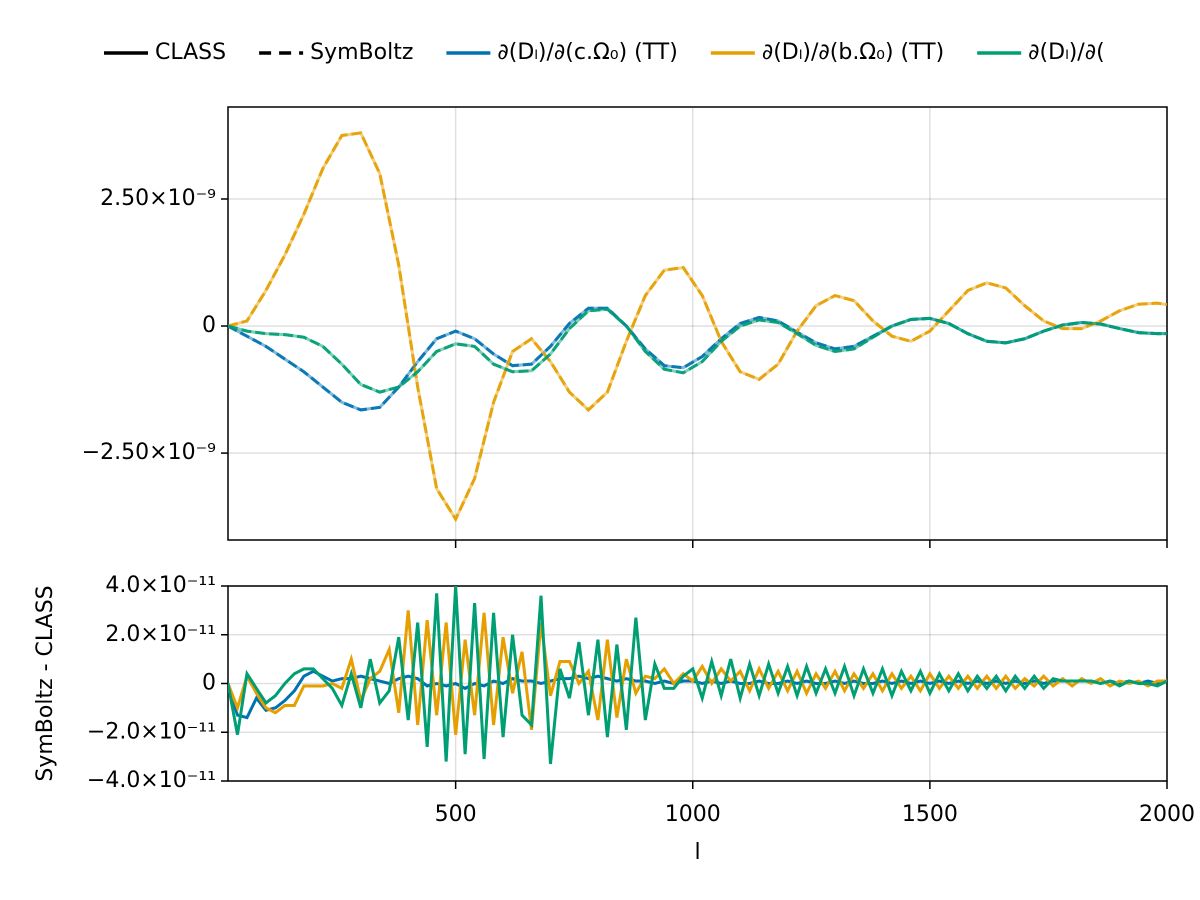 The image size is (1200, 900). Describe the element at coordinates (1167, 814) in the screenshot. I see `x-tick-label: 2000` at that location.